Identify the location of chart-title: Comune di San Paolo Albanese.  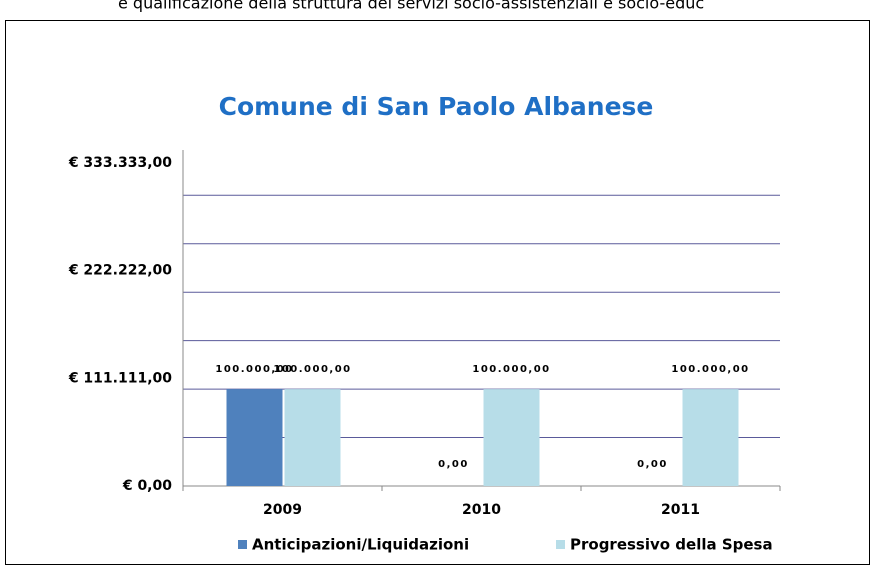
(436, 106).